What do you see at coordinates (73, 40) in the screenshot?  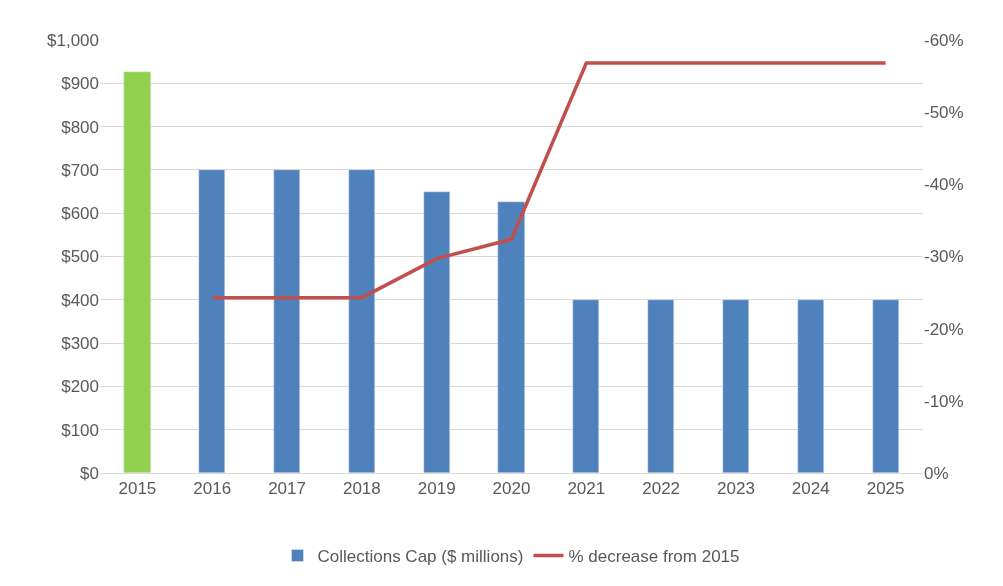 I see `y-tick-label: $1,000` at bounding box center [73, 40].